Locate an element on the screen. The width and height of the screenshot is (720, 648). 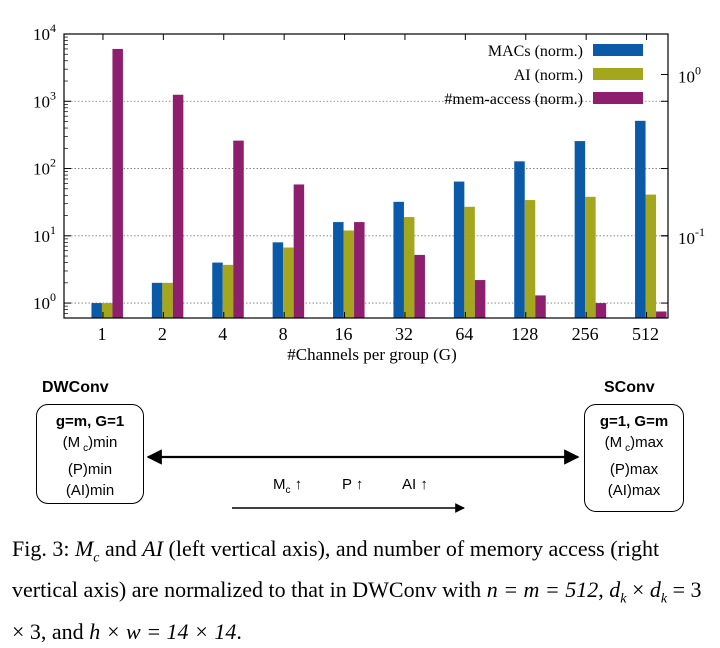
dwconv-line-3: (P)min is located at coordinates (90, 469).